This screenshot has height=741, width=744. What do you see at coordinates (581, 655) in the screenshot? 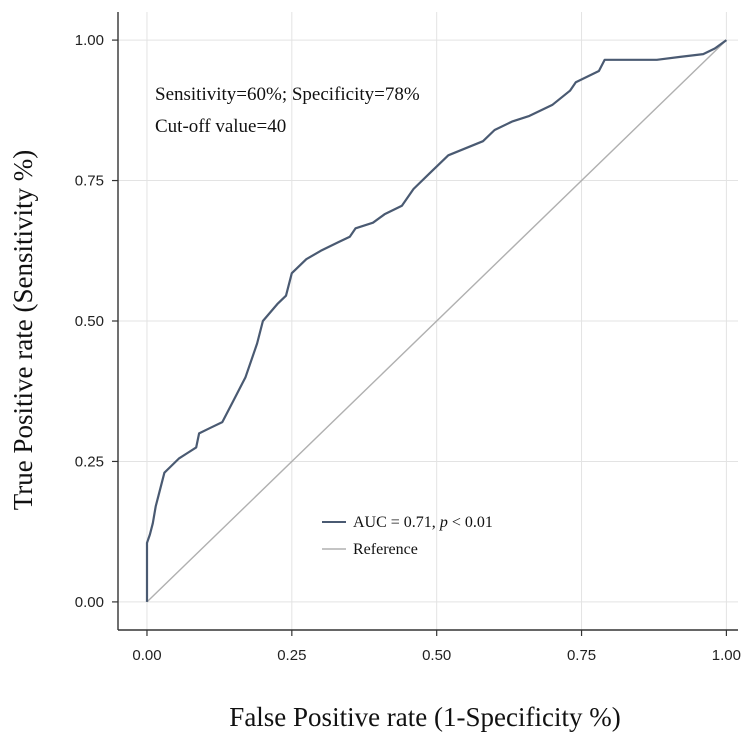
I see `x-tick-label-3: 0.75` at bounding box center [581, 655].